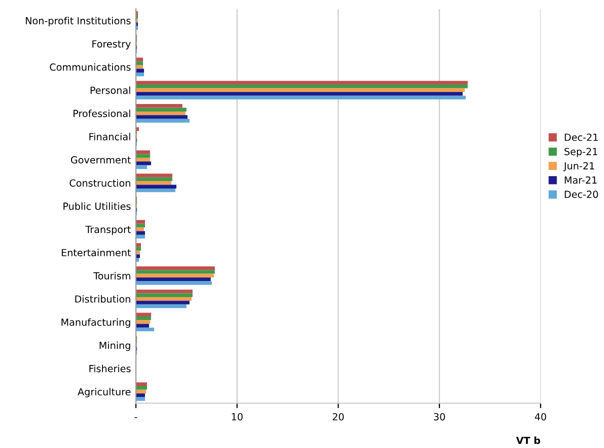 This screenshot has width=604, height=448. Describe the element at coordinates (102, 299) in the screenshot. I see `y-tick-label: Distribution` at that location.